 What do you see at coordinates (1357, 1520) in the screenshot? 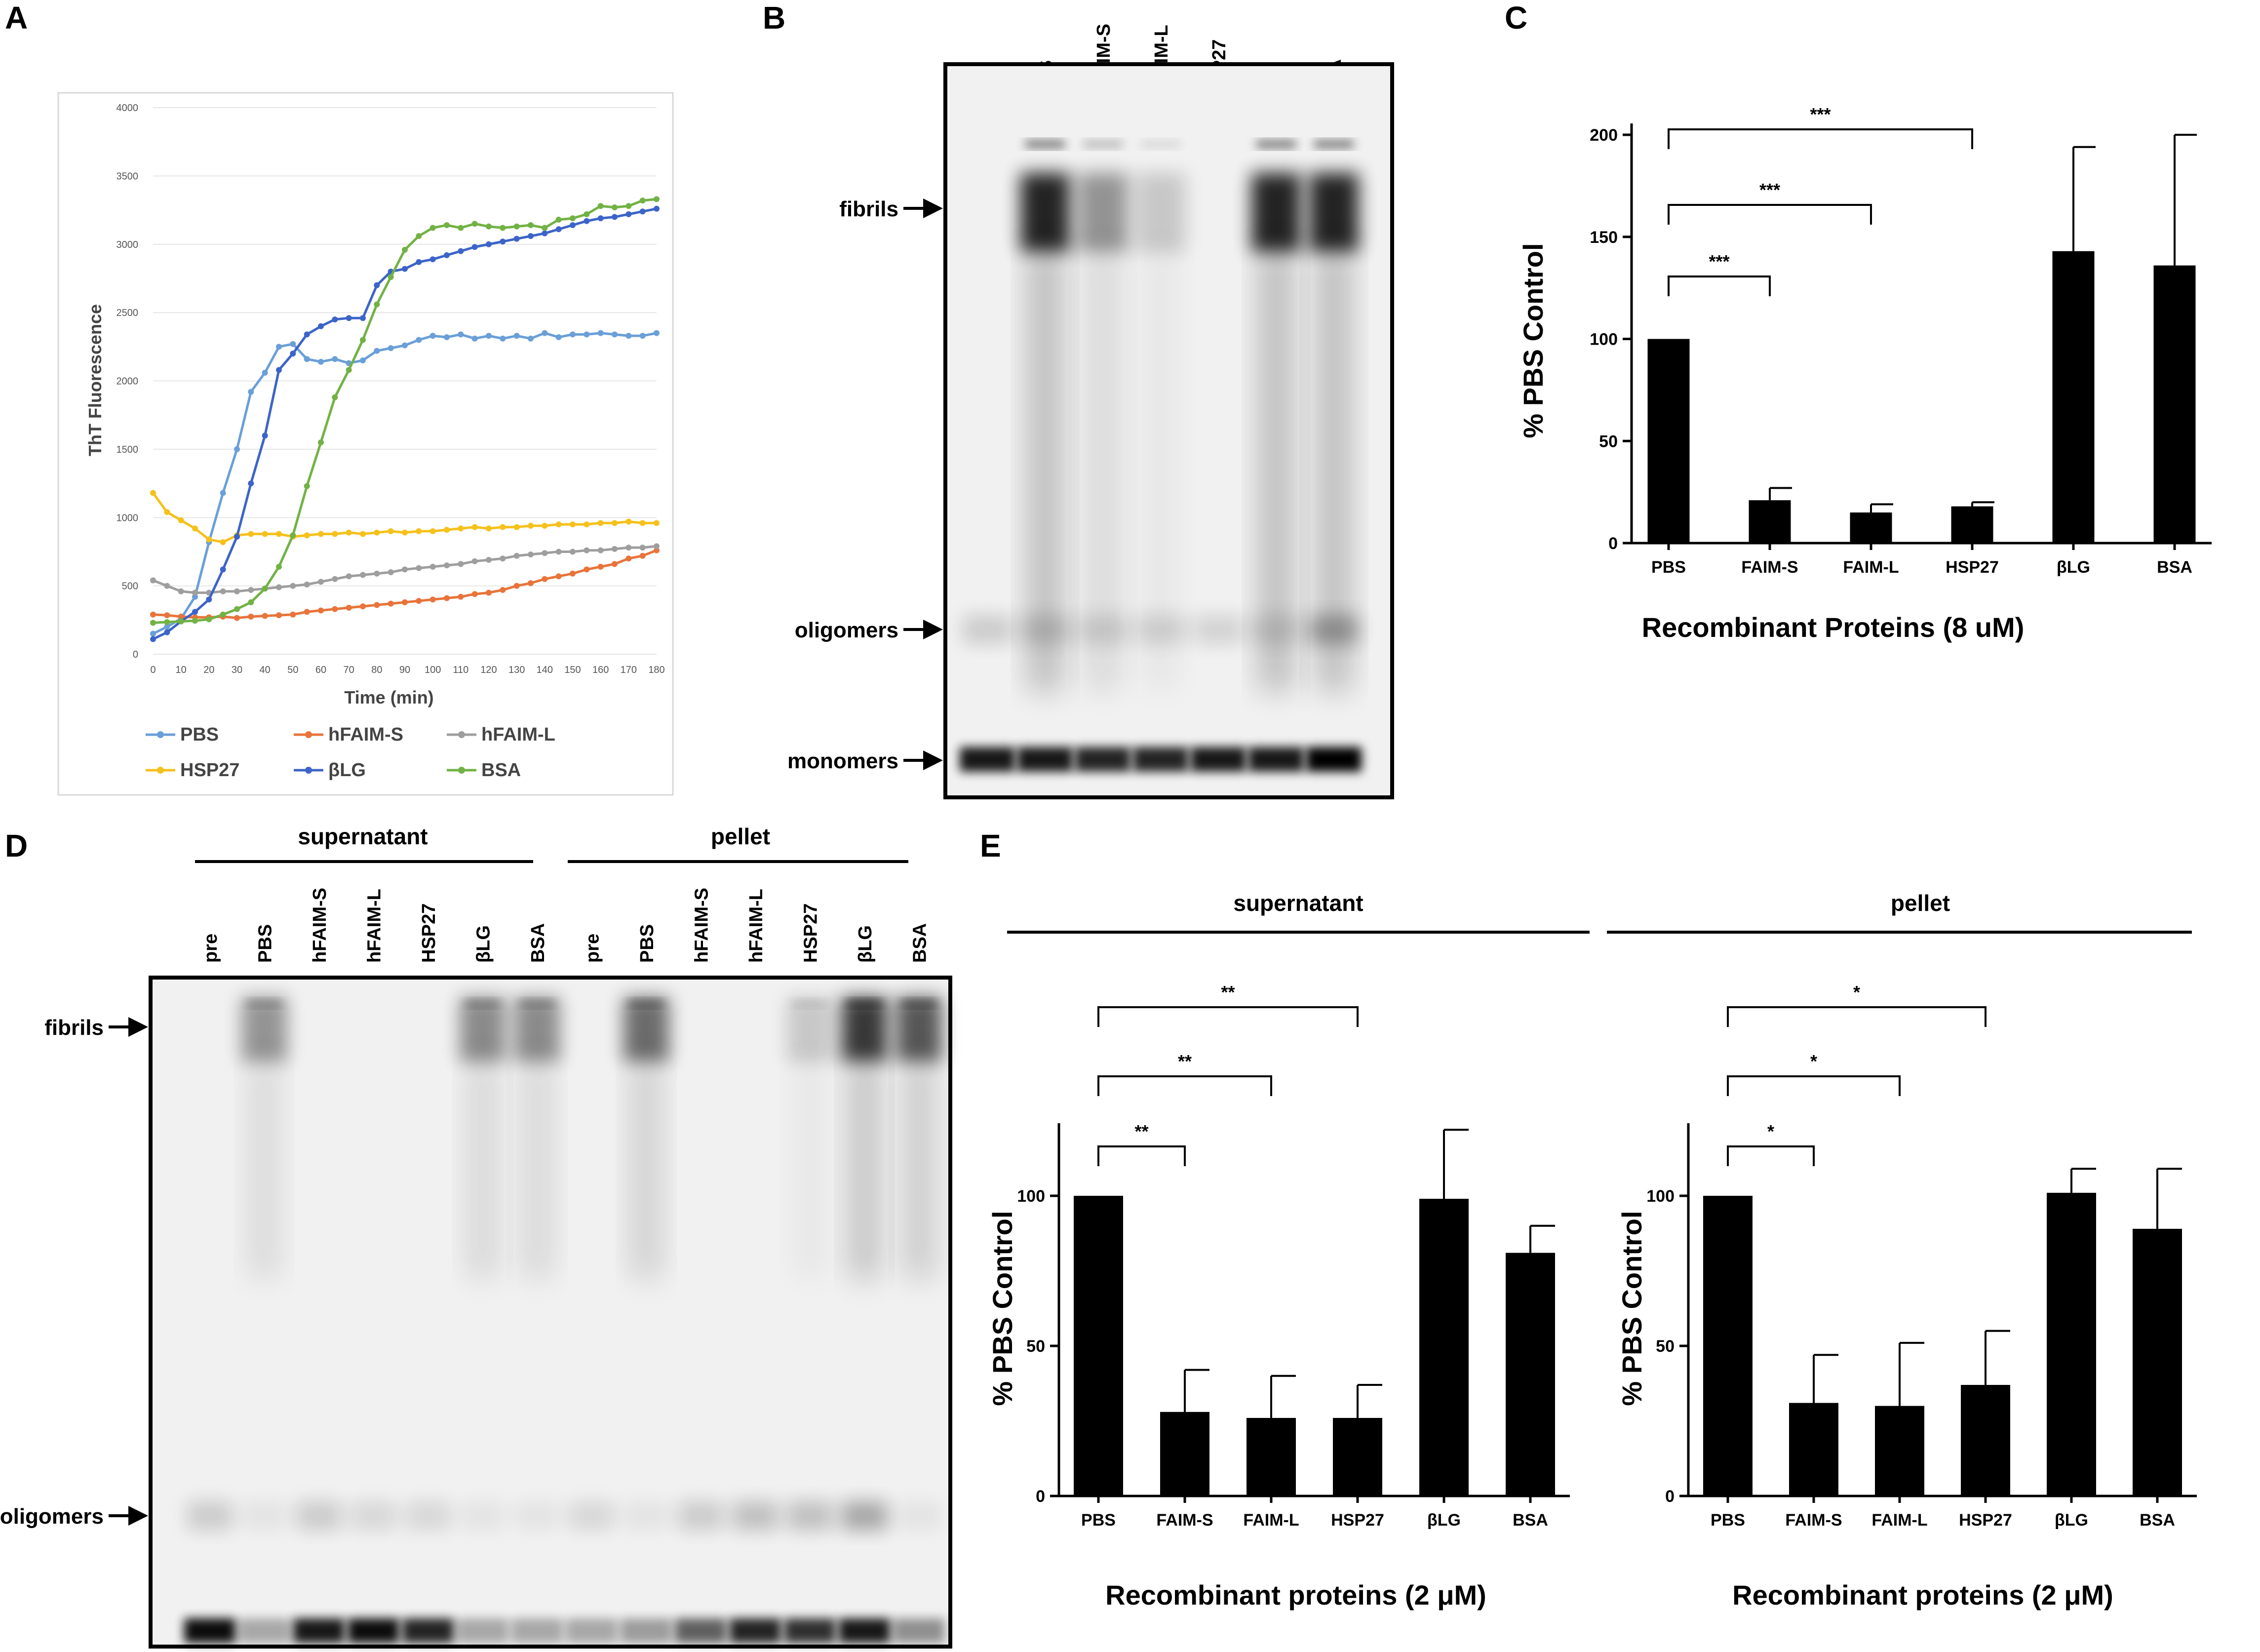
I see `x-tick-label: HSP27` at bounding box center [1357, 1520].